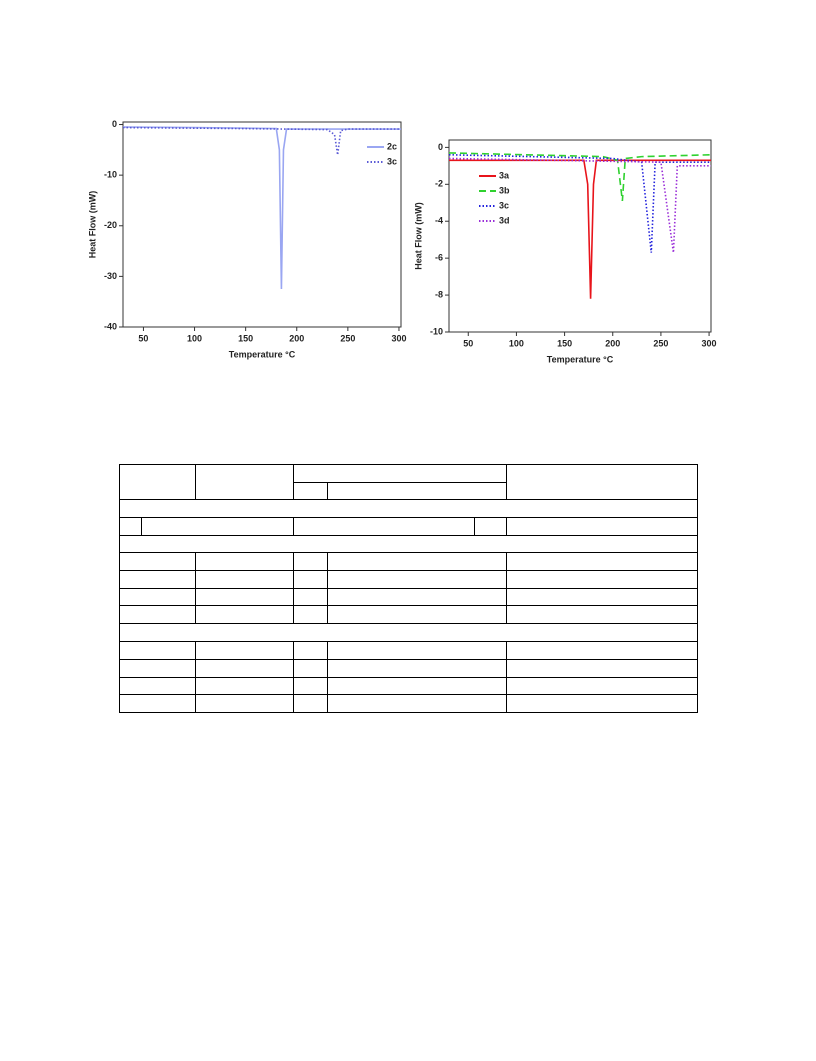  Describe the element at coordinates (504, 220) in the screenshot. I see `legend-label: 3d` at that location.